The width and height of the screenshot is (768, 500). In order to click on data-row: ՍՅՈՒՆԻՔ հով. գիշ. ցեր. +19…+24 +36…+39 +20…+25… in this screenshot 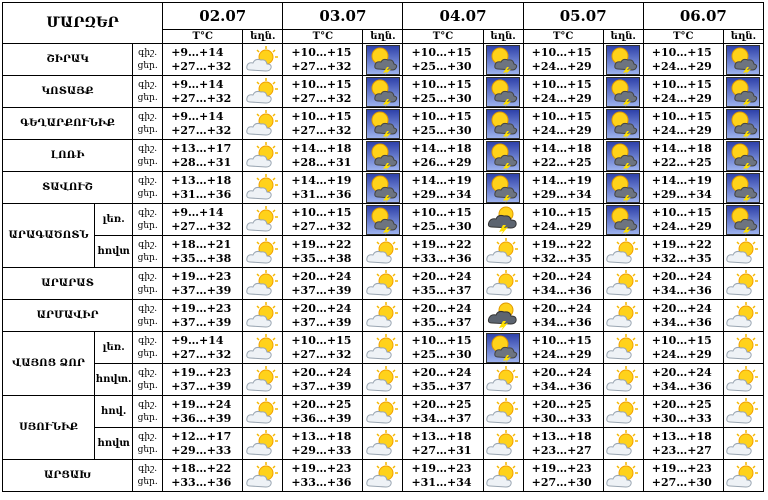, I will do `click(383, 427)`.